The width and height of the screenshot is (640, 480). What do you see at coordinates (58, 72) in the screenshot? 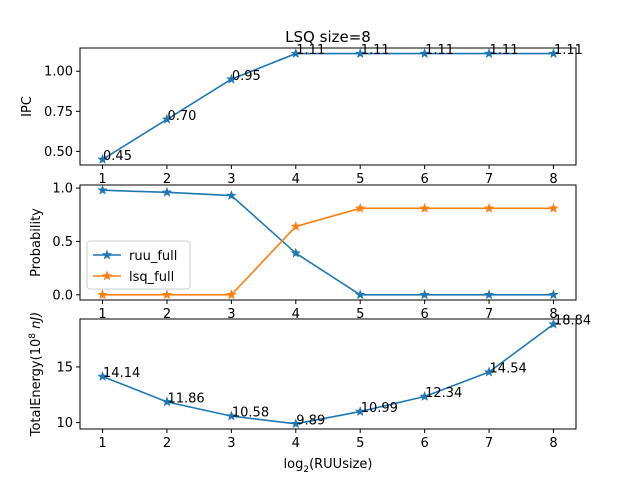
I see `y-tick-label: 1.00` at bounding box center [58, 72].